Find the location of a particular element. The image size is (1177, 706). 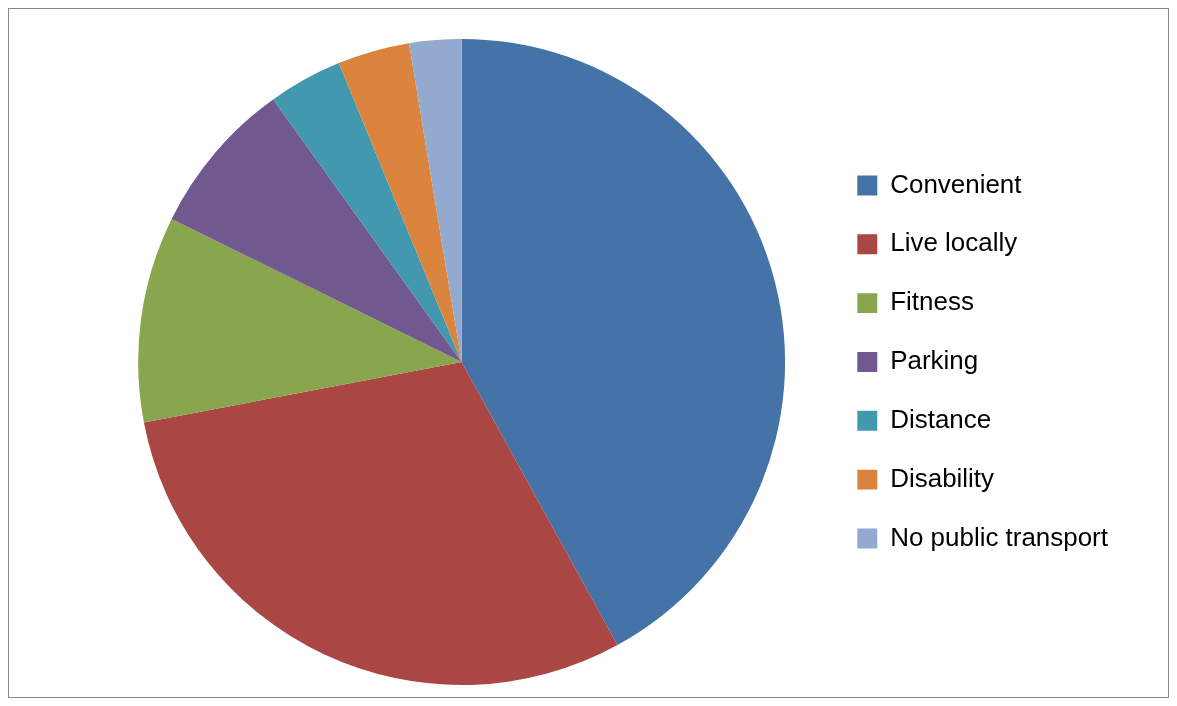

legend-label: Fitness is located at coordinates (932, 301).